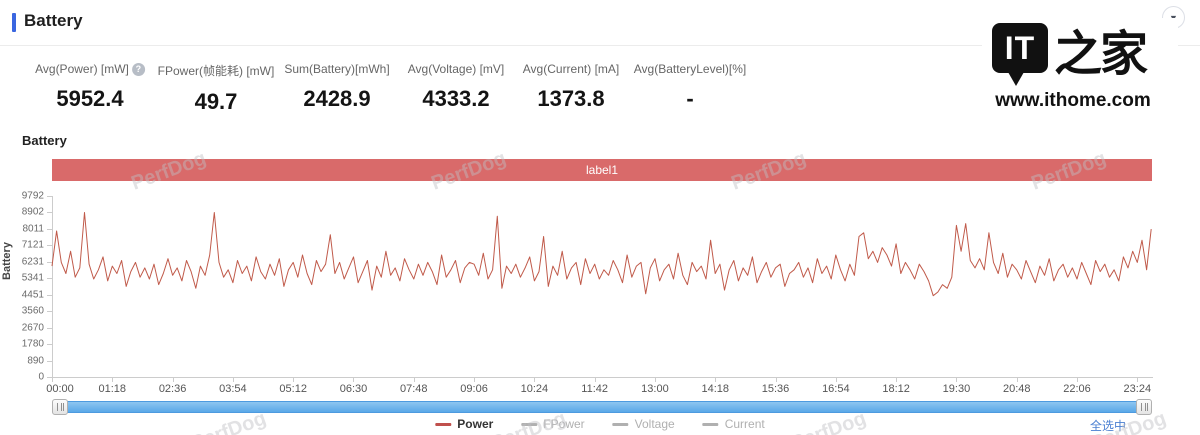 The height and width of the screenshot is (435, 1200). I want to click on x-axis-tick-label: 18:12, so click(896, 389).